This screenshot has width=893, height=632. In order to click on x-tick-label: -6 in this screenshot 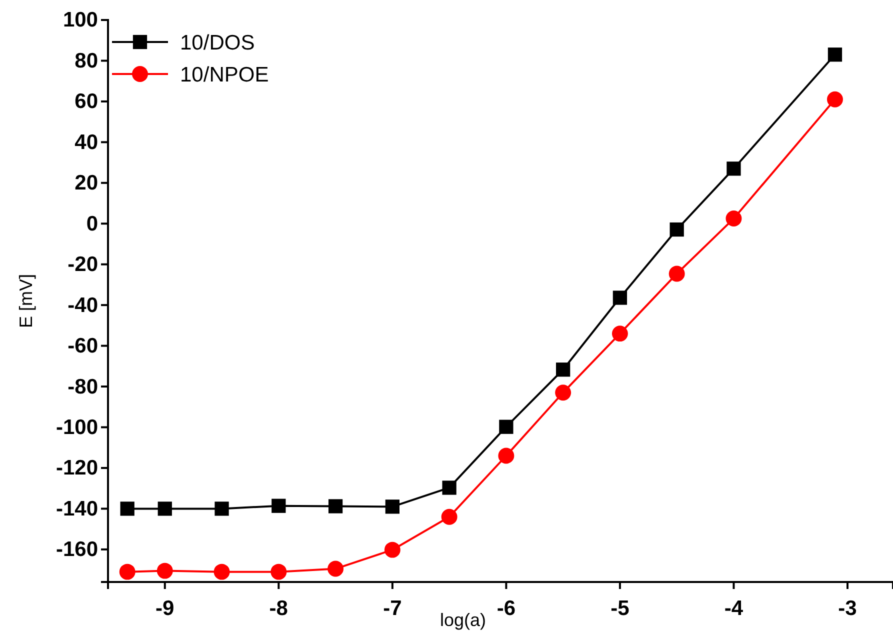, I will do `click(506, 608)`.